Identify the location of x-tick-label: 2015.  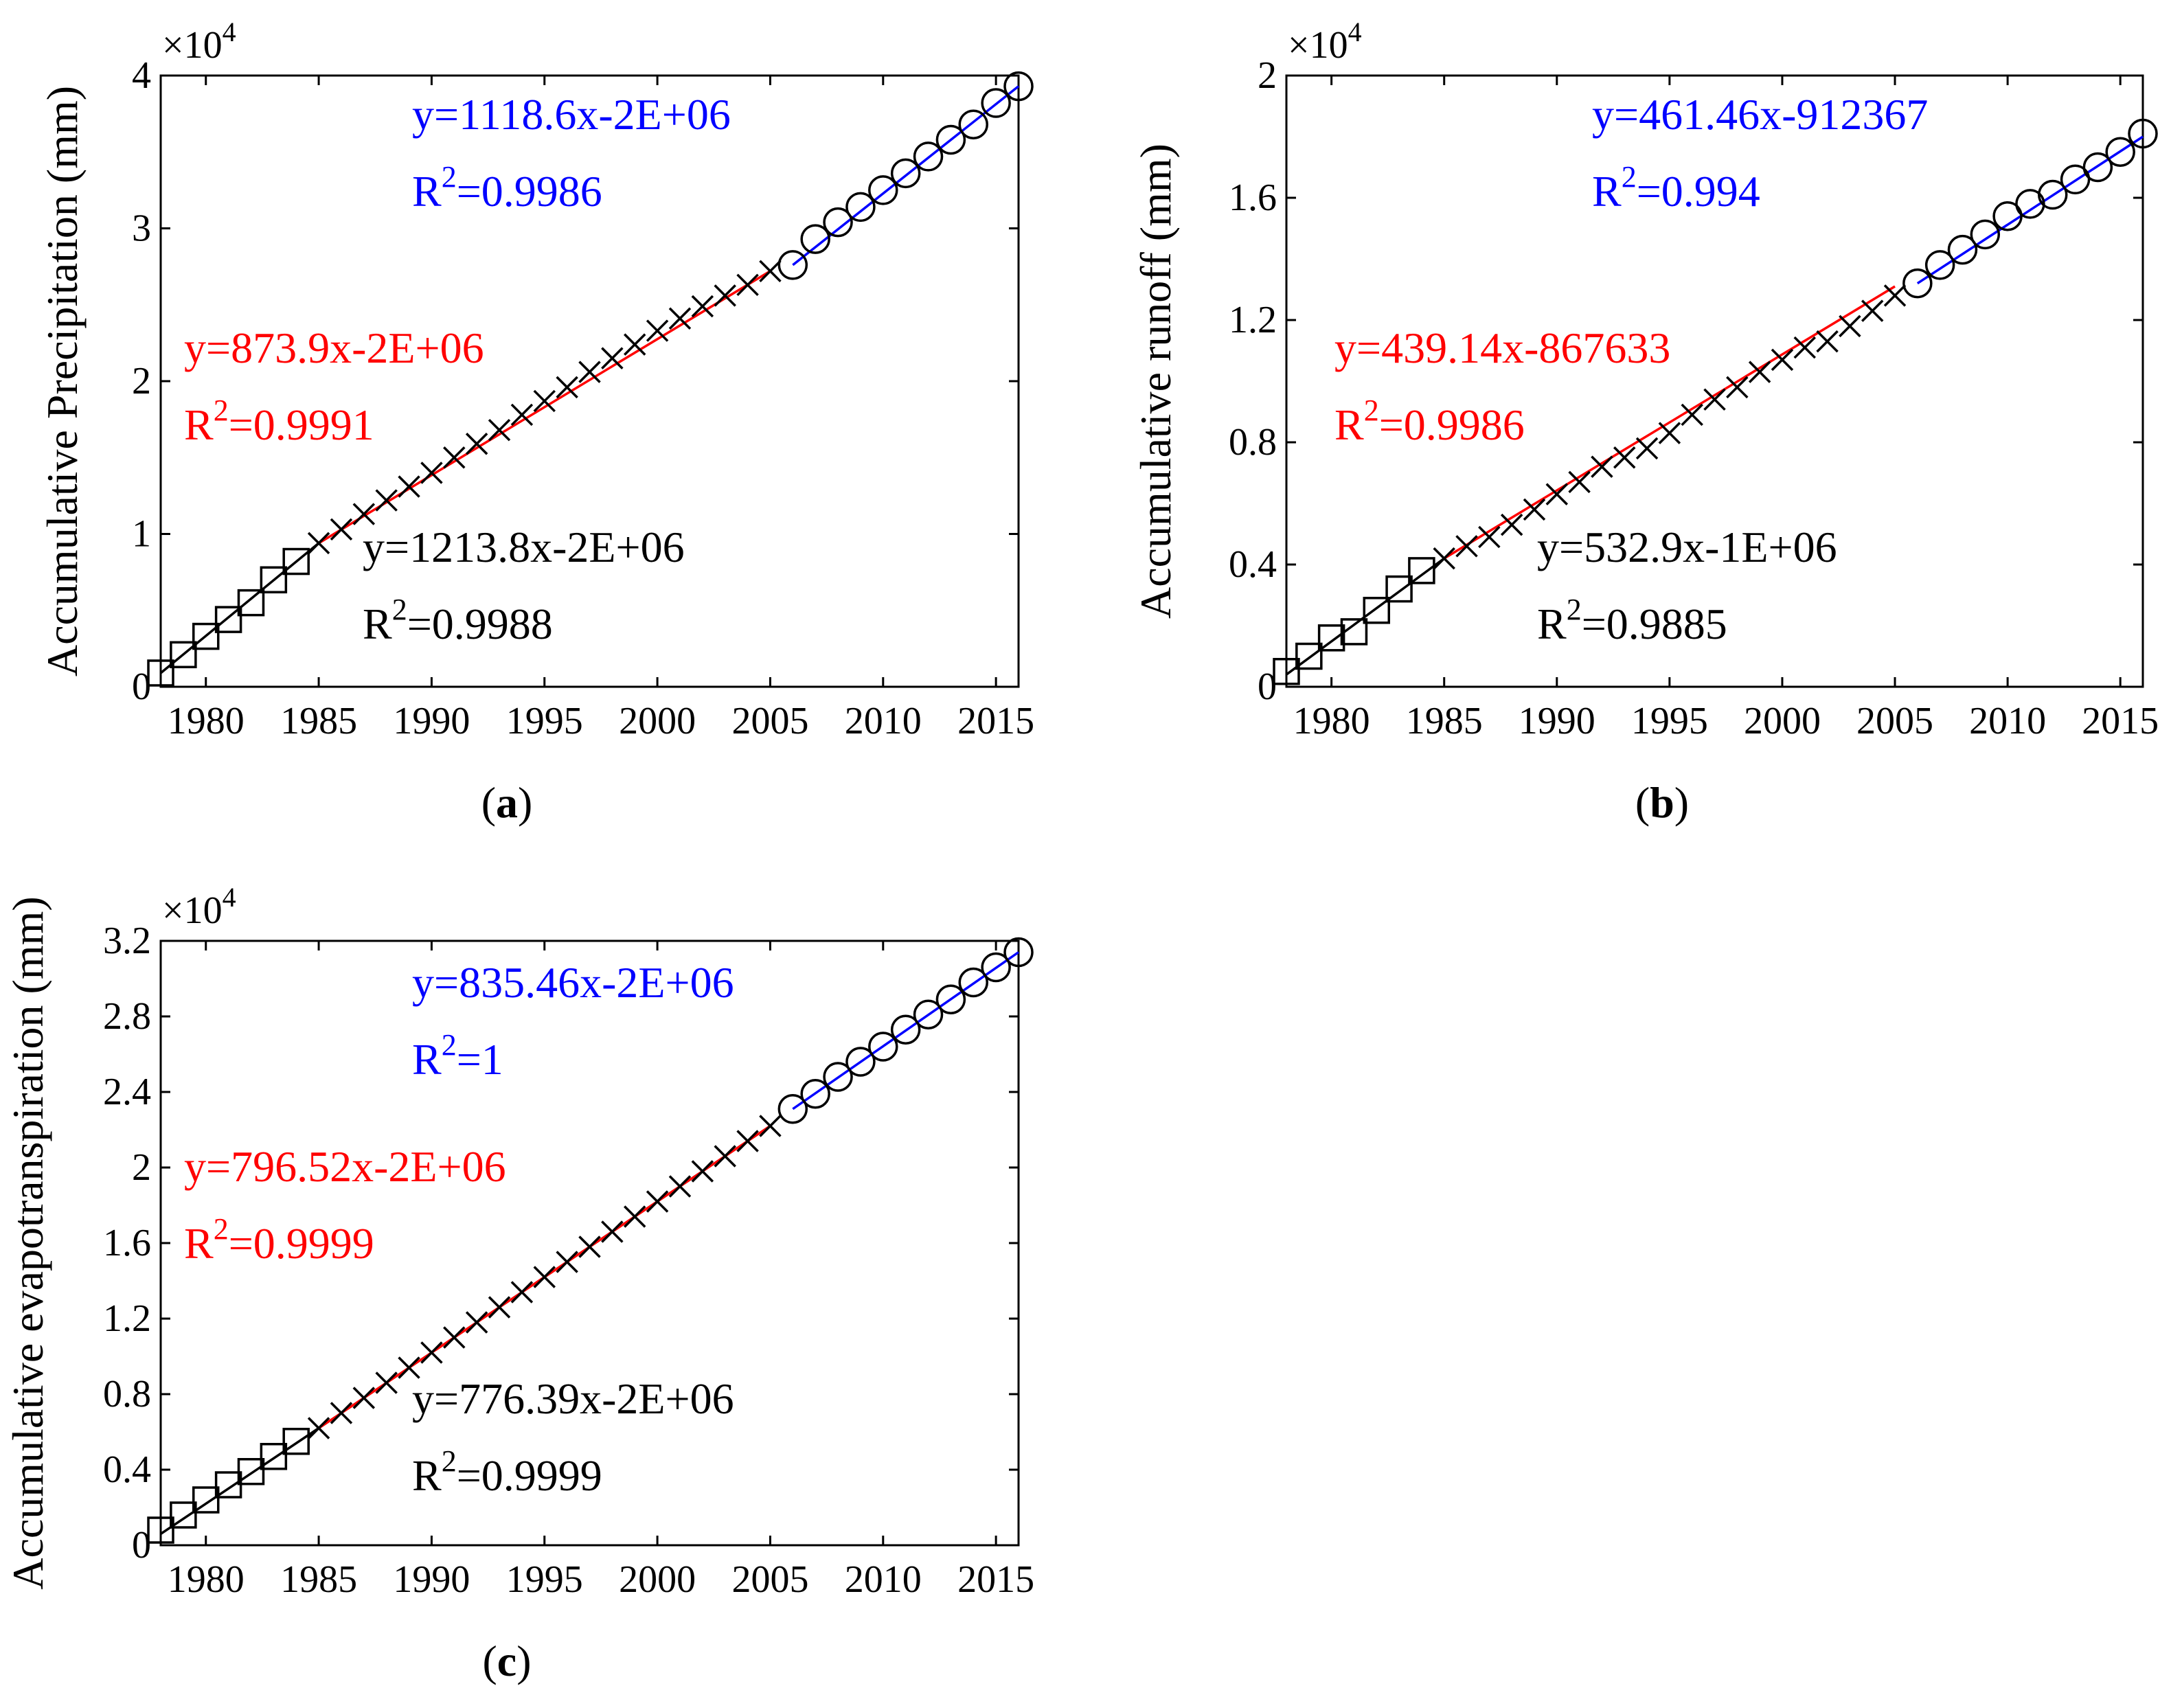
(2120, 721).